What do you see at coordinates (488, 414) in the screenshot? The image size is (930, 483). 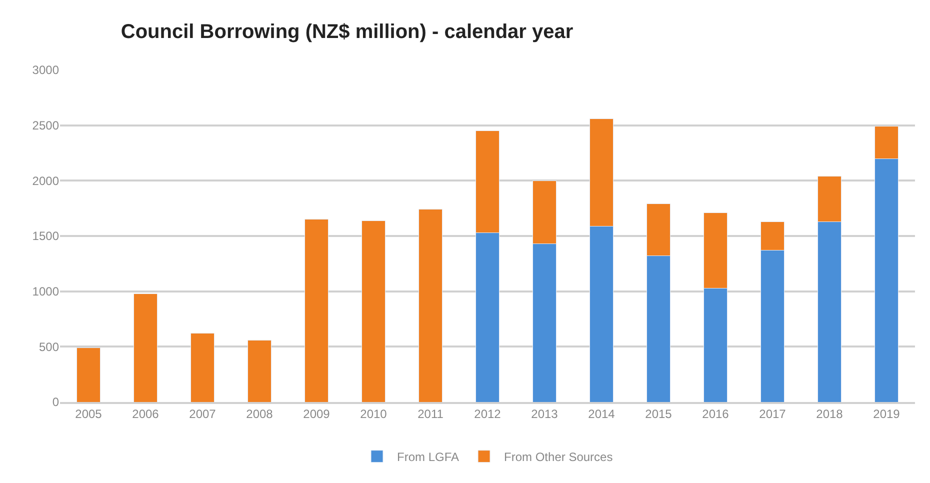 I see `x-tick-label: 2012` at bounding box center [488, 414].